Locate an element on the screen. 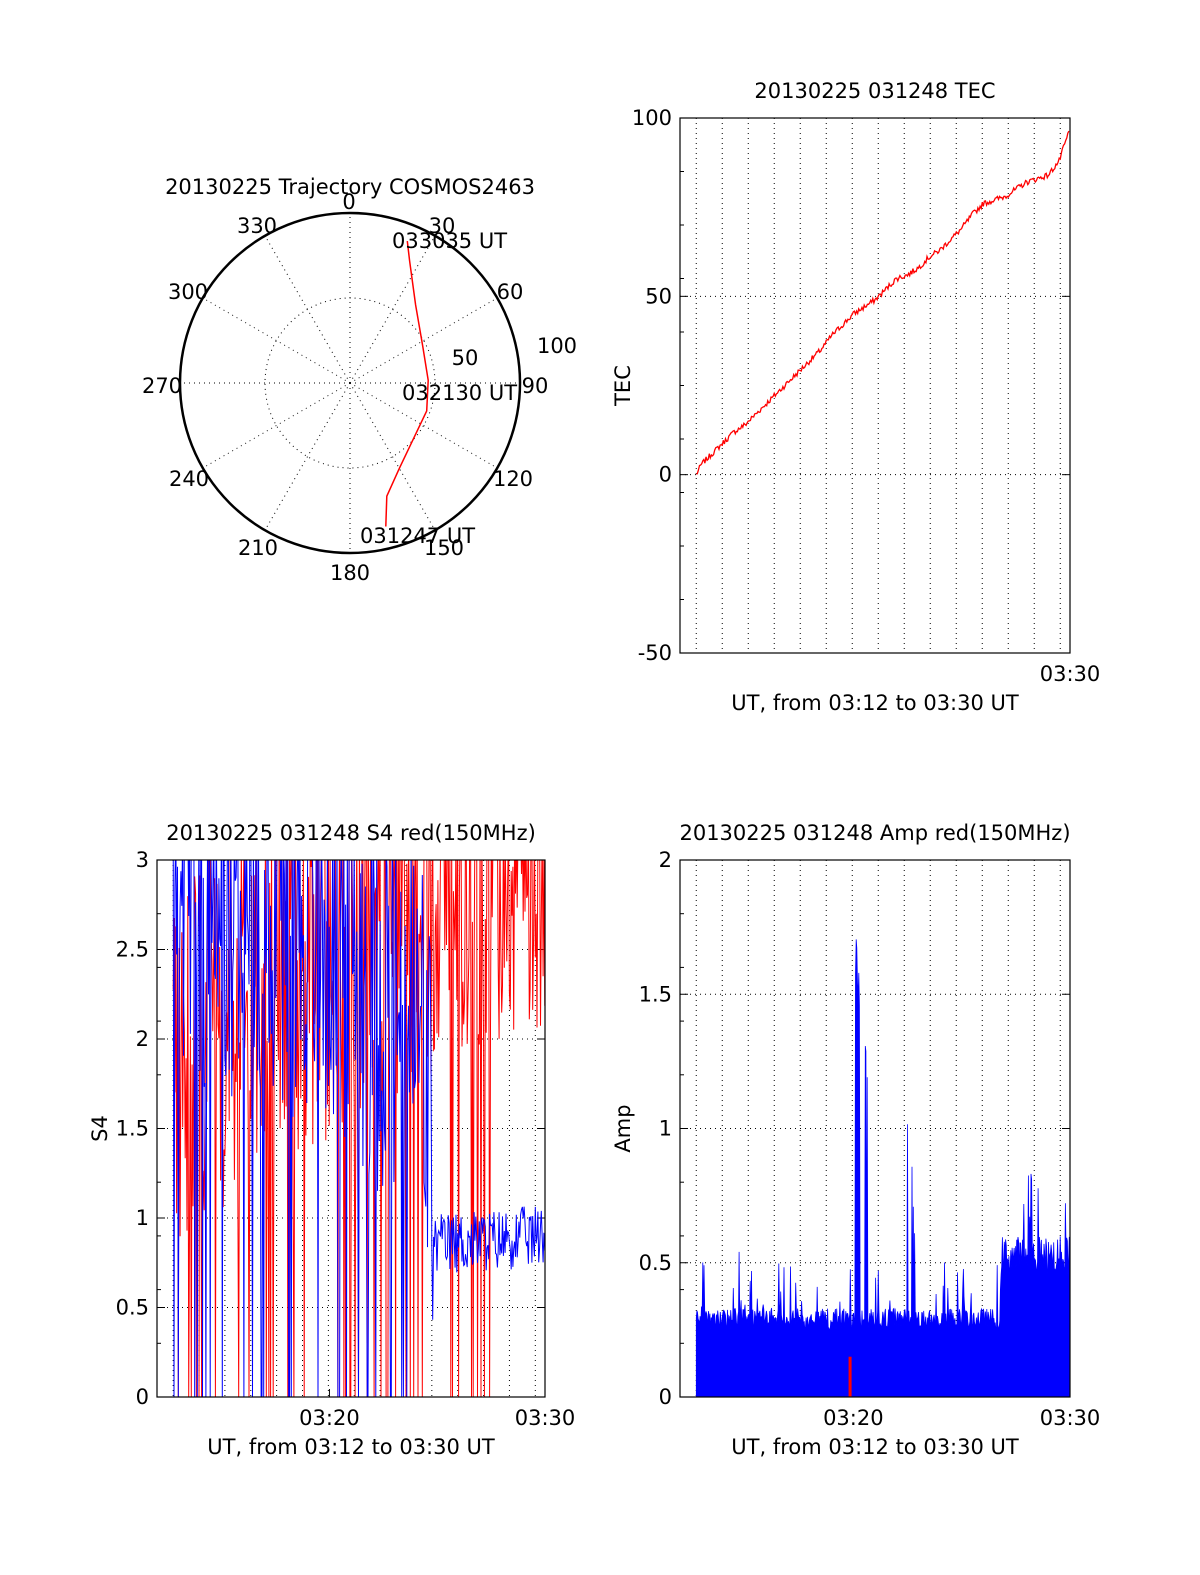 The width and height of the screenshot is (1200, 1575). polar-angle-label: 240 is located at coordinates (189, 479).